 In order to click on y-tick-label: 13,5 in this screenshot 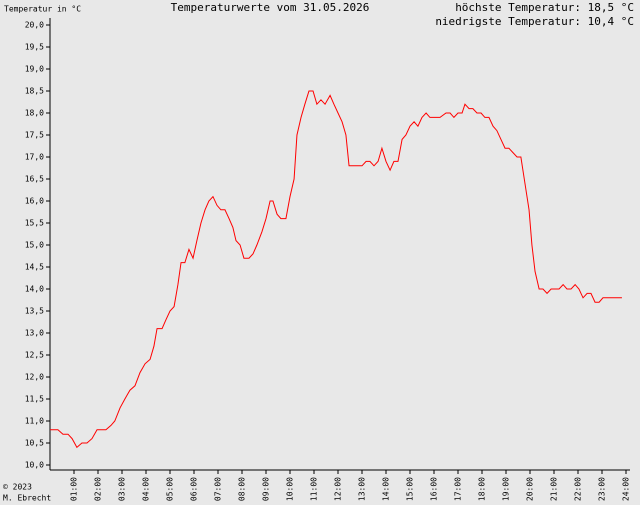, I will do `click(34, 311)`.